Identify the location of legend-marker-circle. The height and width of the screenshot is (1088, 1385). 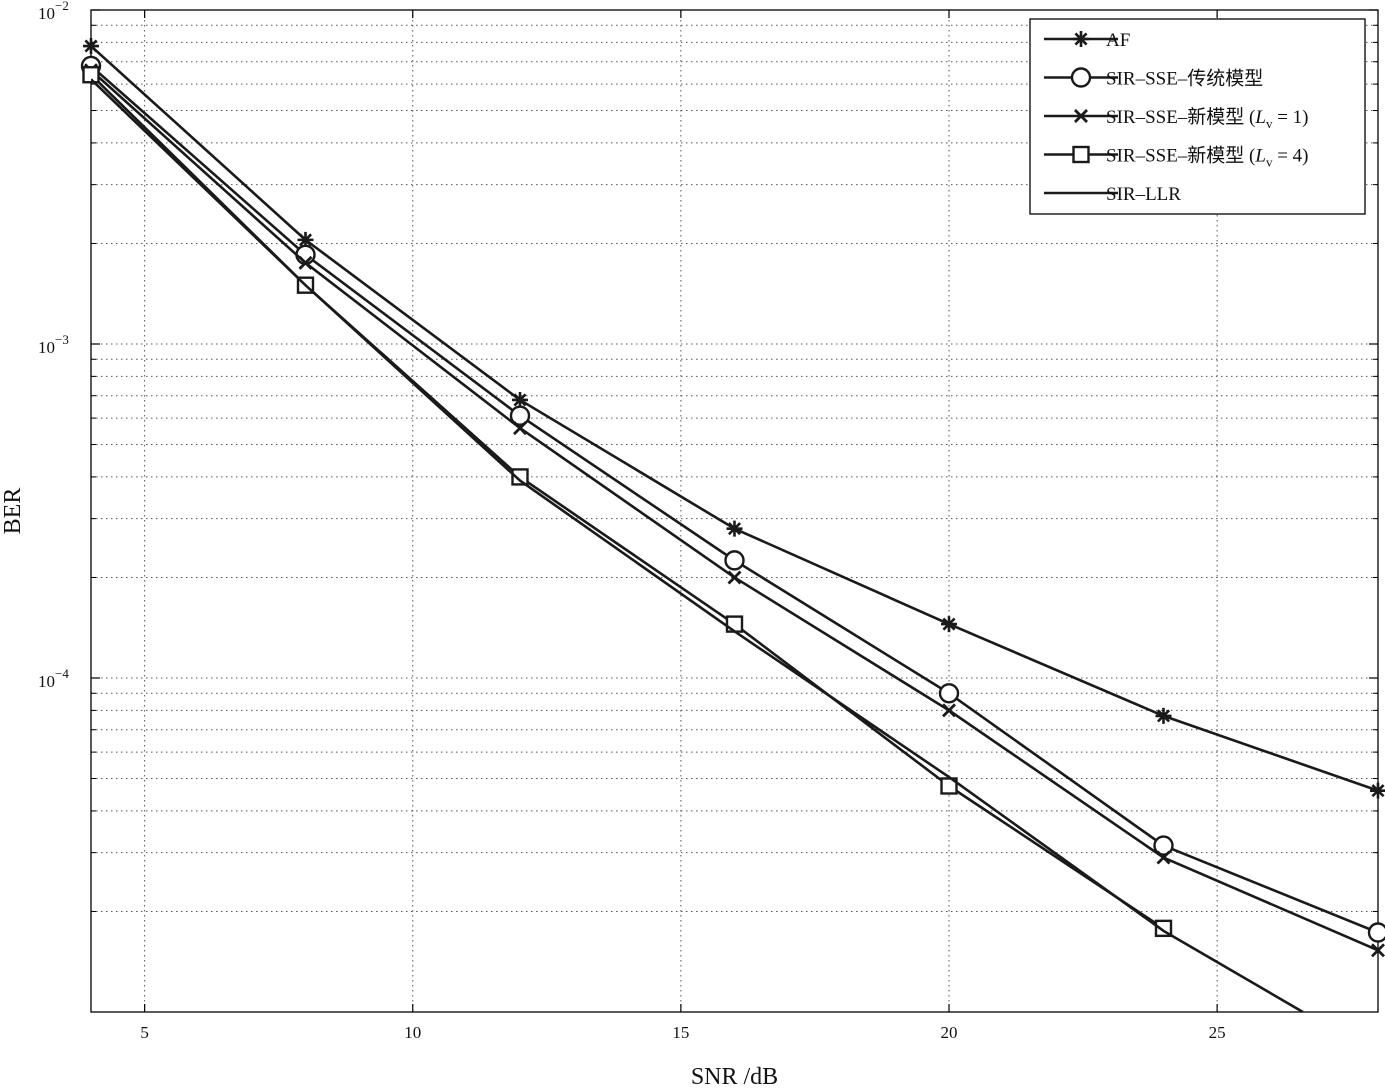
(1081, 77).